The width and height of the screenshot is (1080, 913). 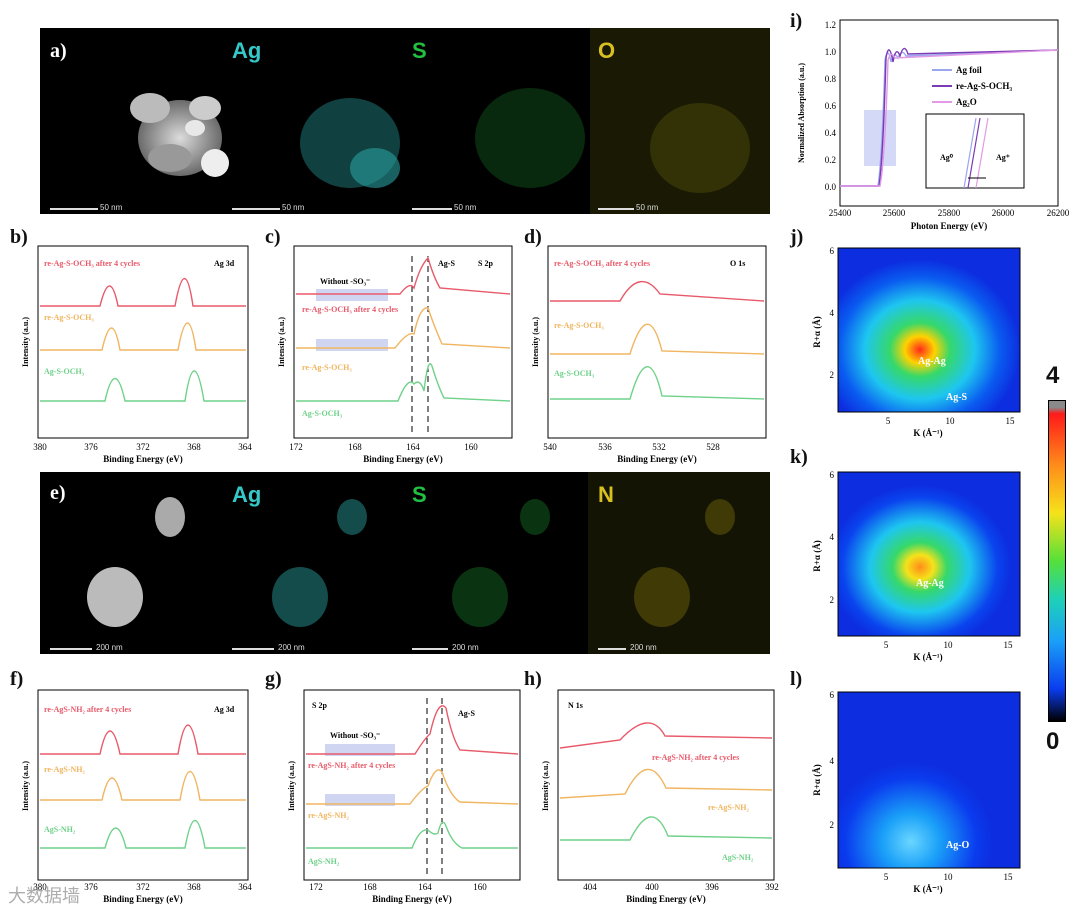 I want to click on panel-b-frame, so click(x=143, y=342).